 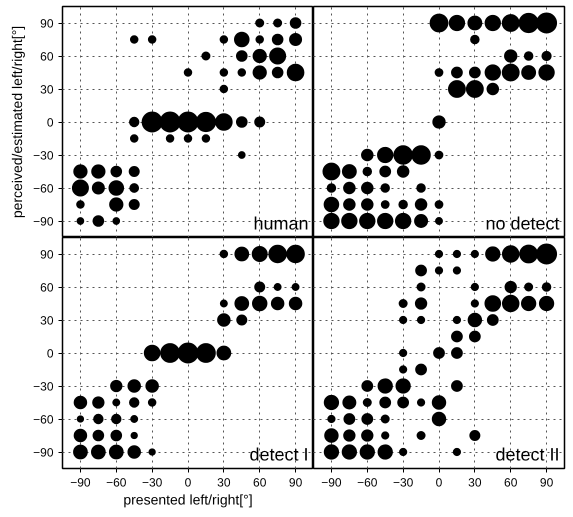 I want to click on y-axis-title: perceived/estimated left/right[°], so click(x=17, y=122).